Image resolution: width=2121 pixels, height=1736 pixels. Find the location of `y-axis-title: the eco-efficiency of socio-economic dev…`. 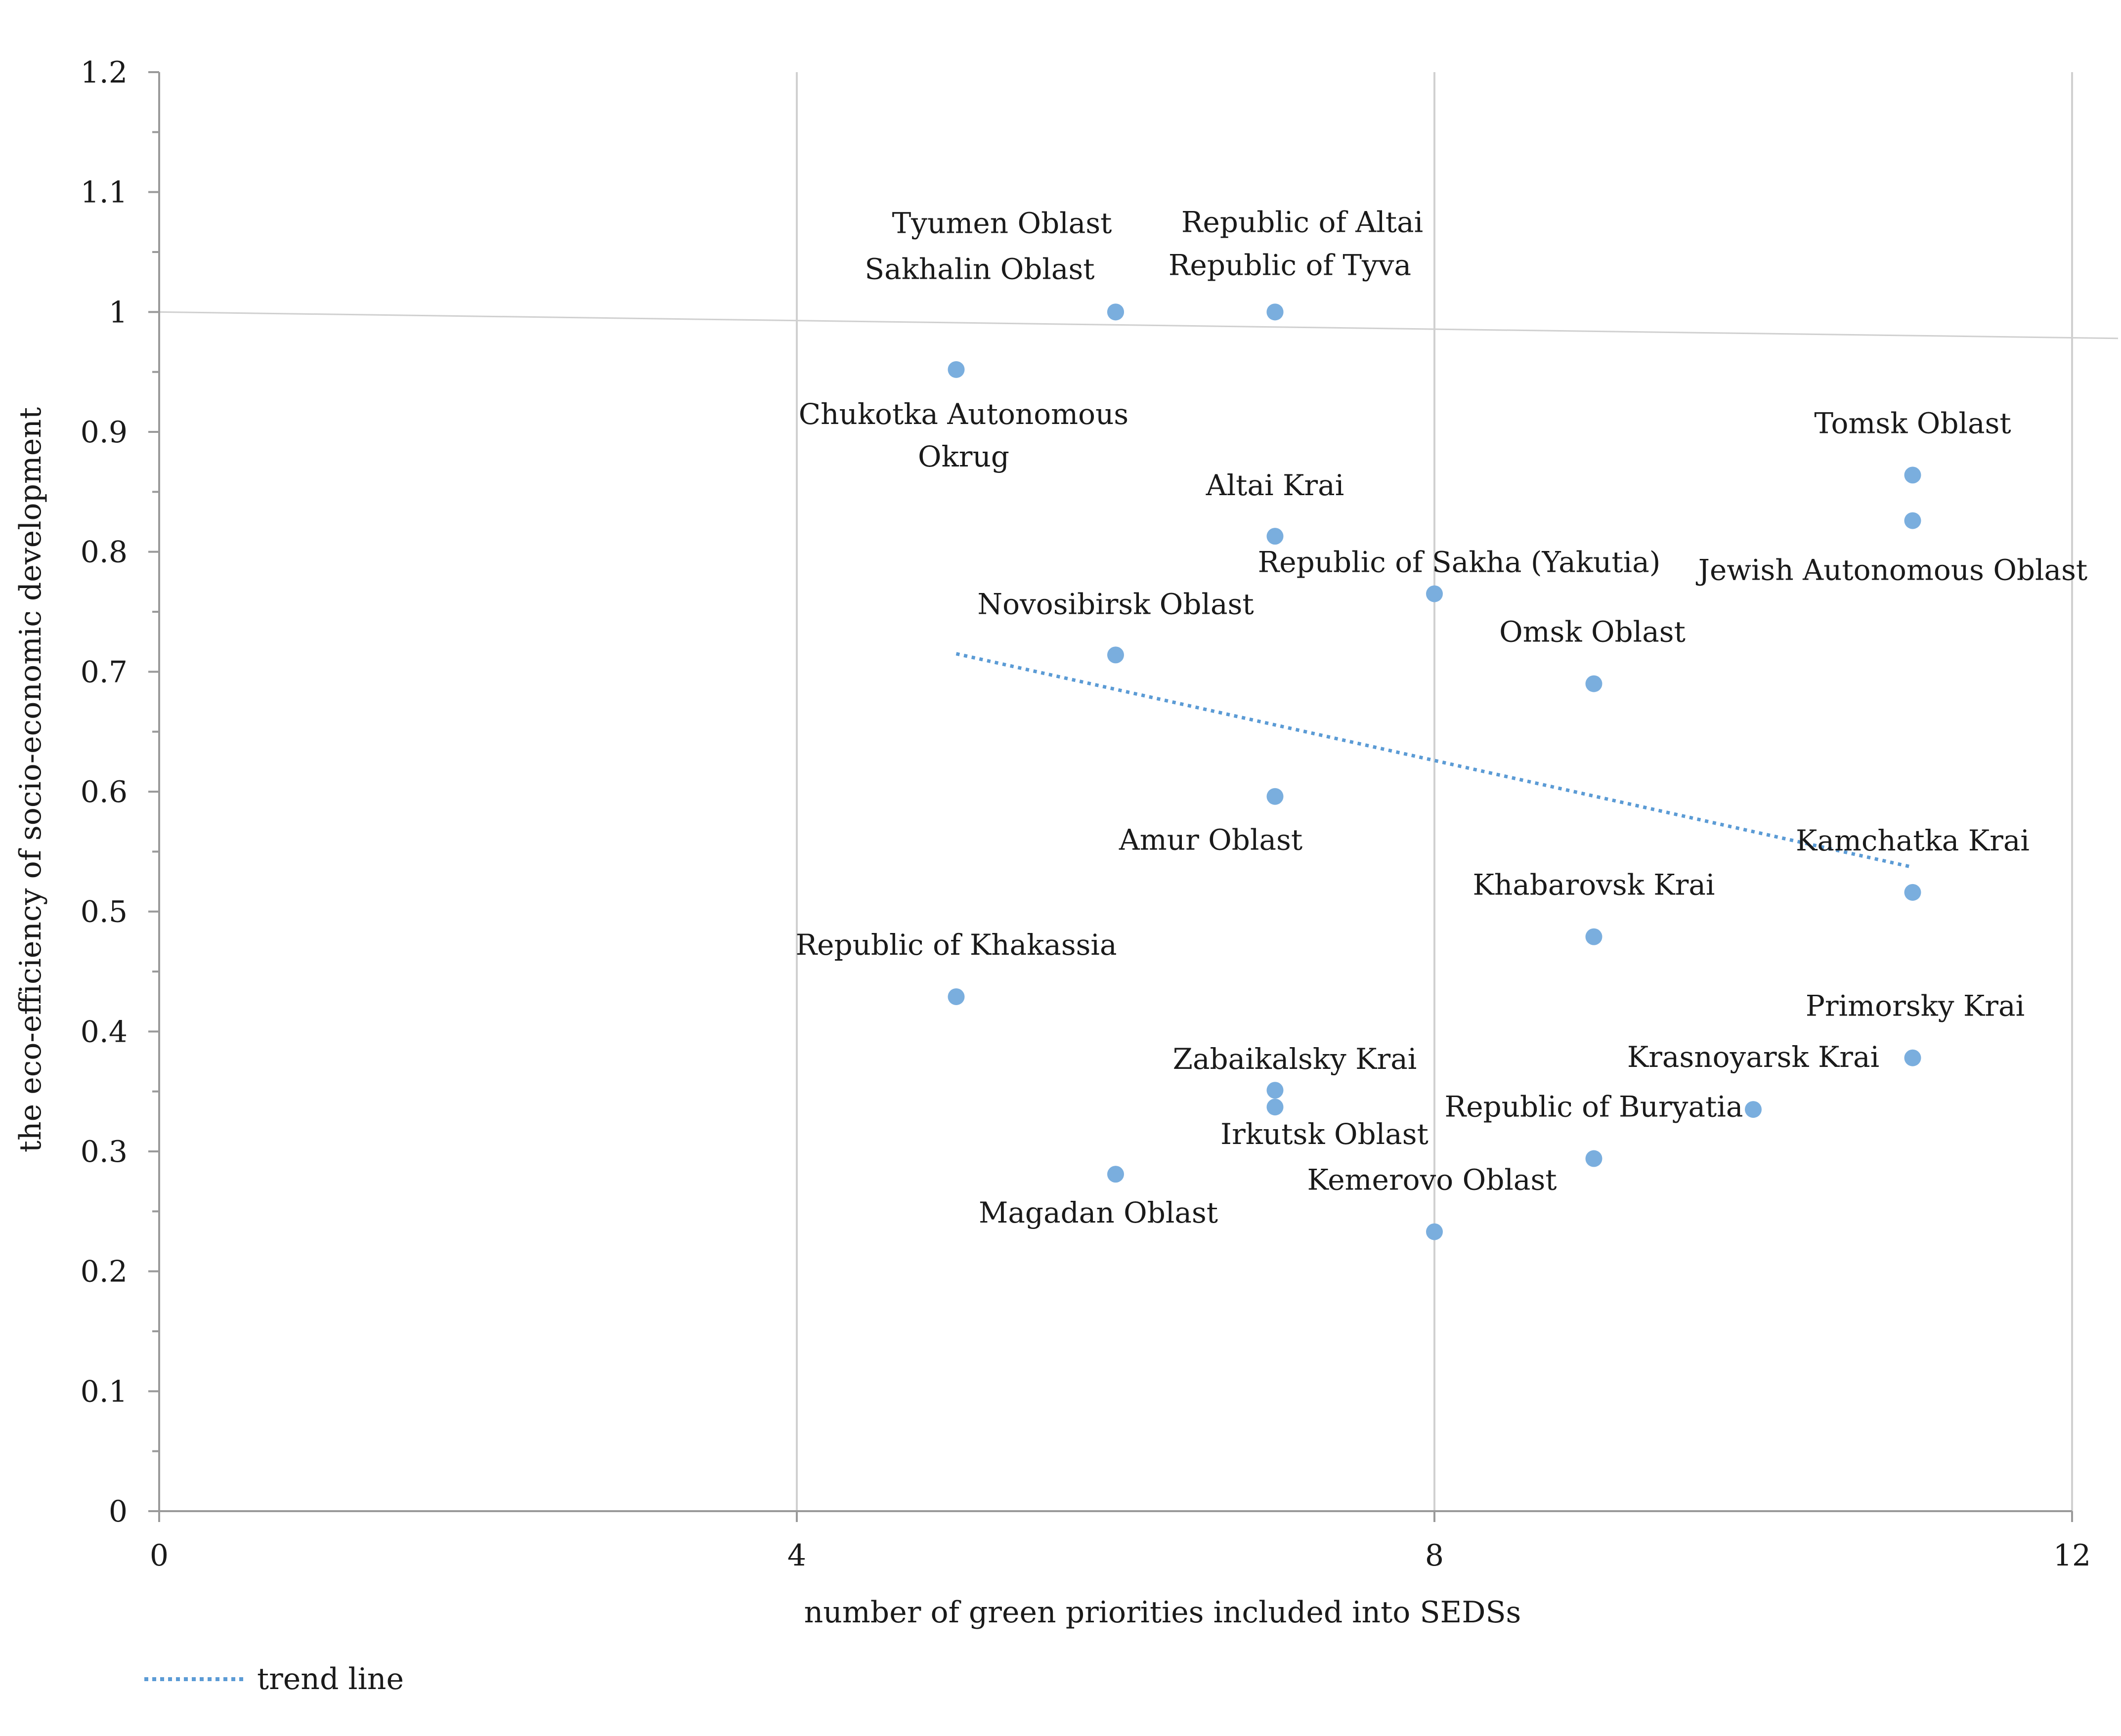

y-axis-title: the eco-efficiency of socio-economic dev… is located at coordinates (30, 779).